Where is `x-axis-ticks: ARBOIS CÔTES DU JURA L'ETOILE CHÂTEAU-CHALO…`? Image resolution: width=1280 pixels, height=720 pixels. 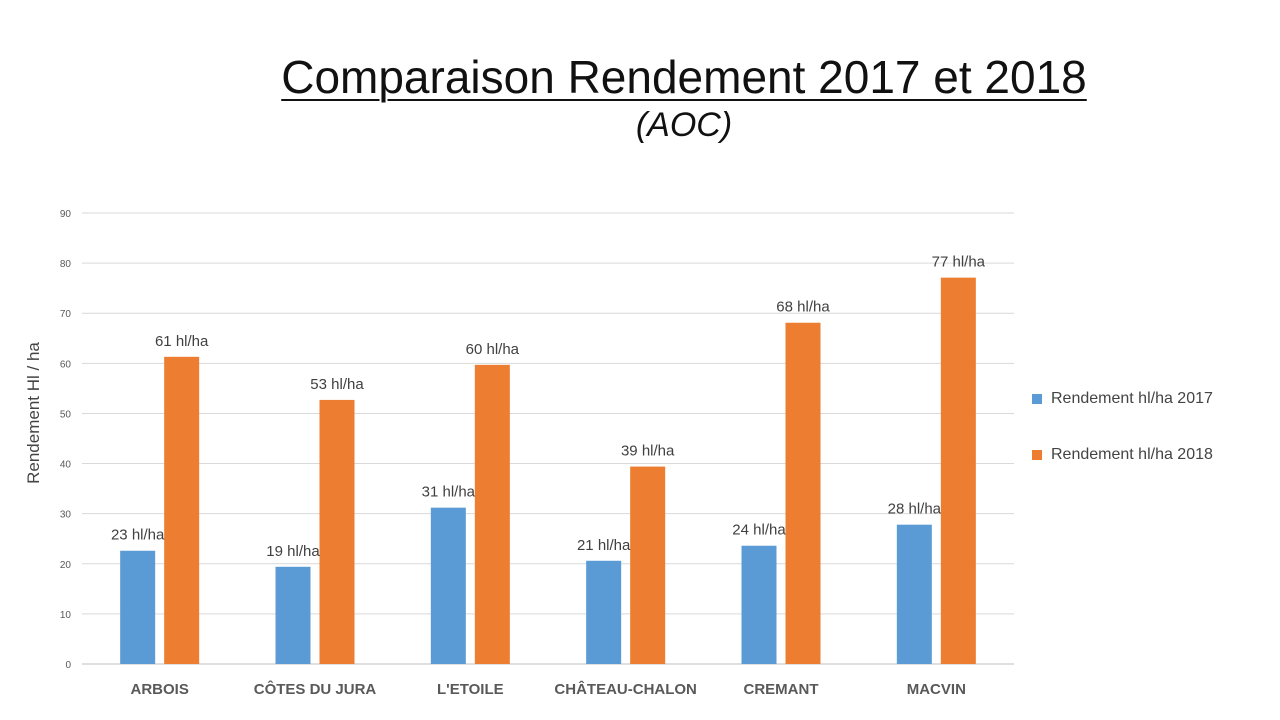 x-axis-ticks: ARBOIS CÔTES DU JURA L'ETOILE CHÂTEAU-CHALO… is located at coordinates (547, 689).